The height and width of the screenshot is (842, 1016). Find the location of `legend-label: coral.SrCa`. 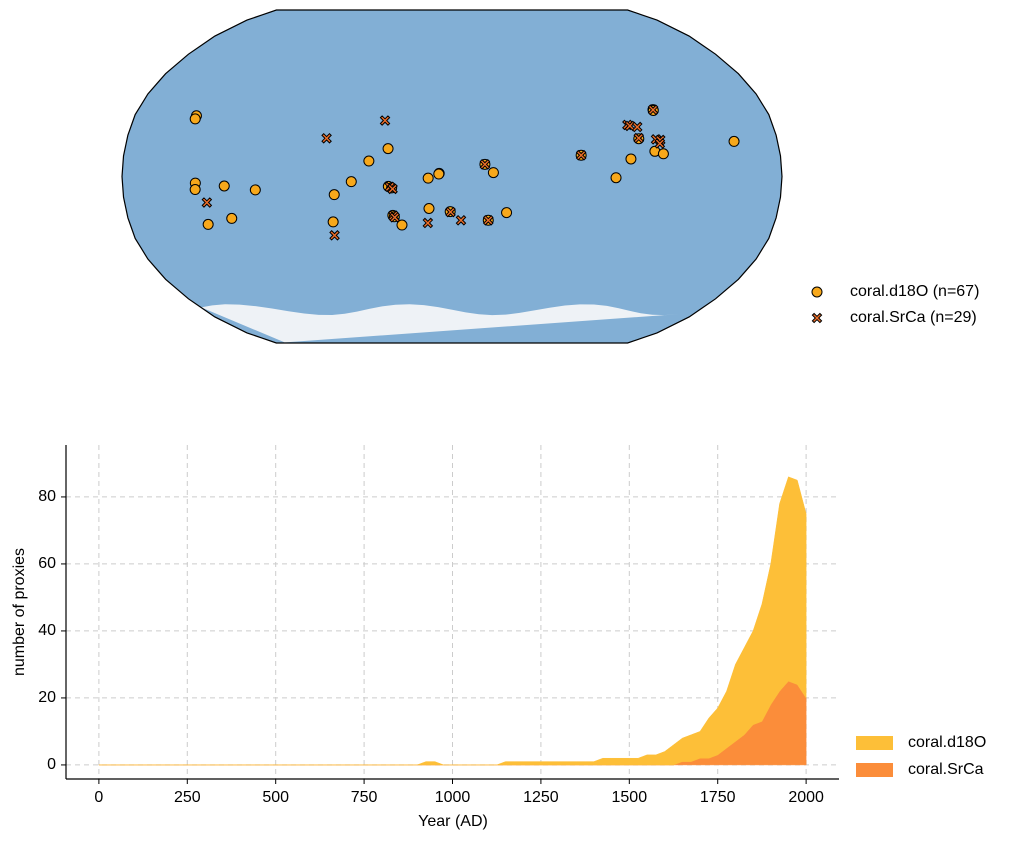

legend-label: coral.SrCa is located at coordinates (946, 769).